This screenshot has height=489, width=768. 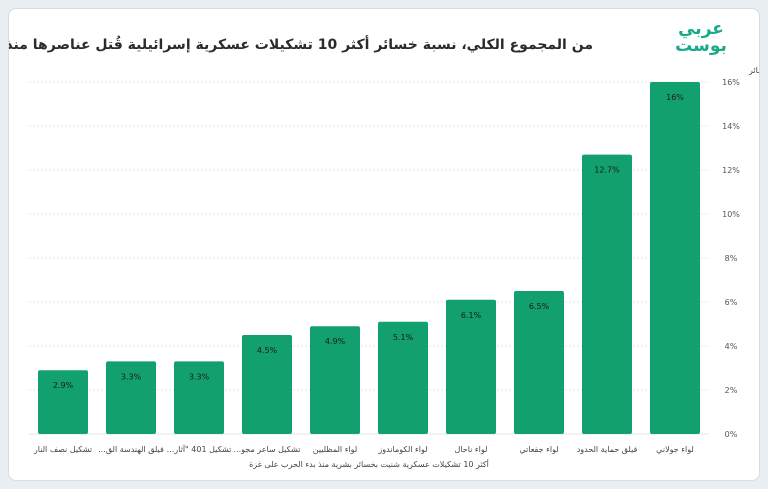 I want to click on logo-text-line2: بوست, so click(x=701, y=46).